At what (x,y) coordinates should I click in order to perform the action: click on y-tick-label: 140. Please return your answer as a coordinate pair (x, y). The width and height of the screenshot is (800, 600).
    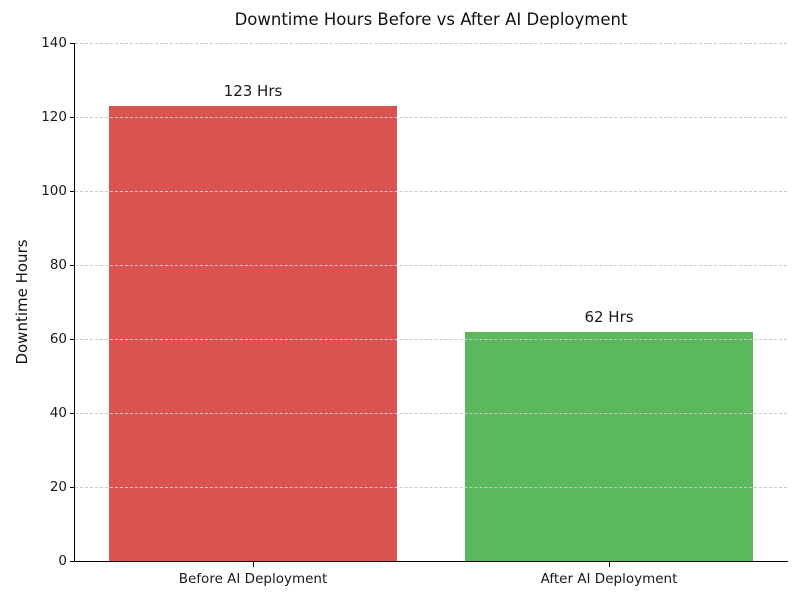
    Looking at the image, I should click on (54, 43).